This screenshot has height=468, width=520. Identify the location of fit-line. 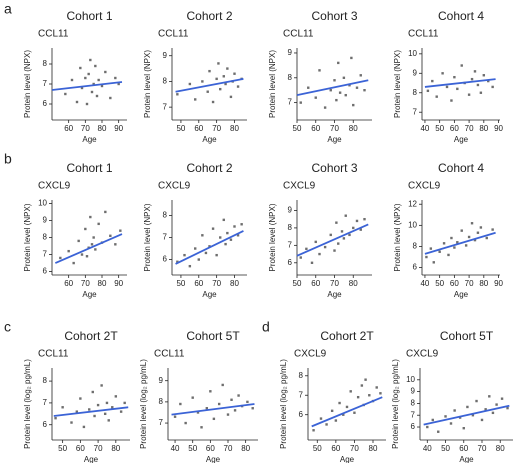
(88, 248).